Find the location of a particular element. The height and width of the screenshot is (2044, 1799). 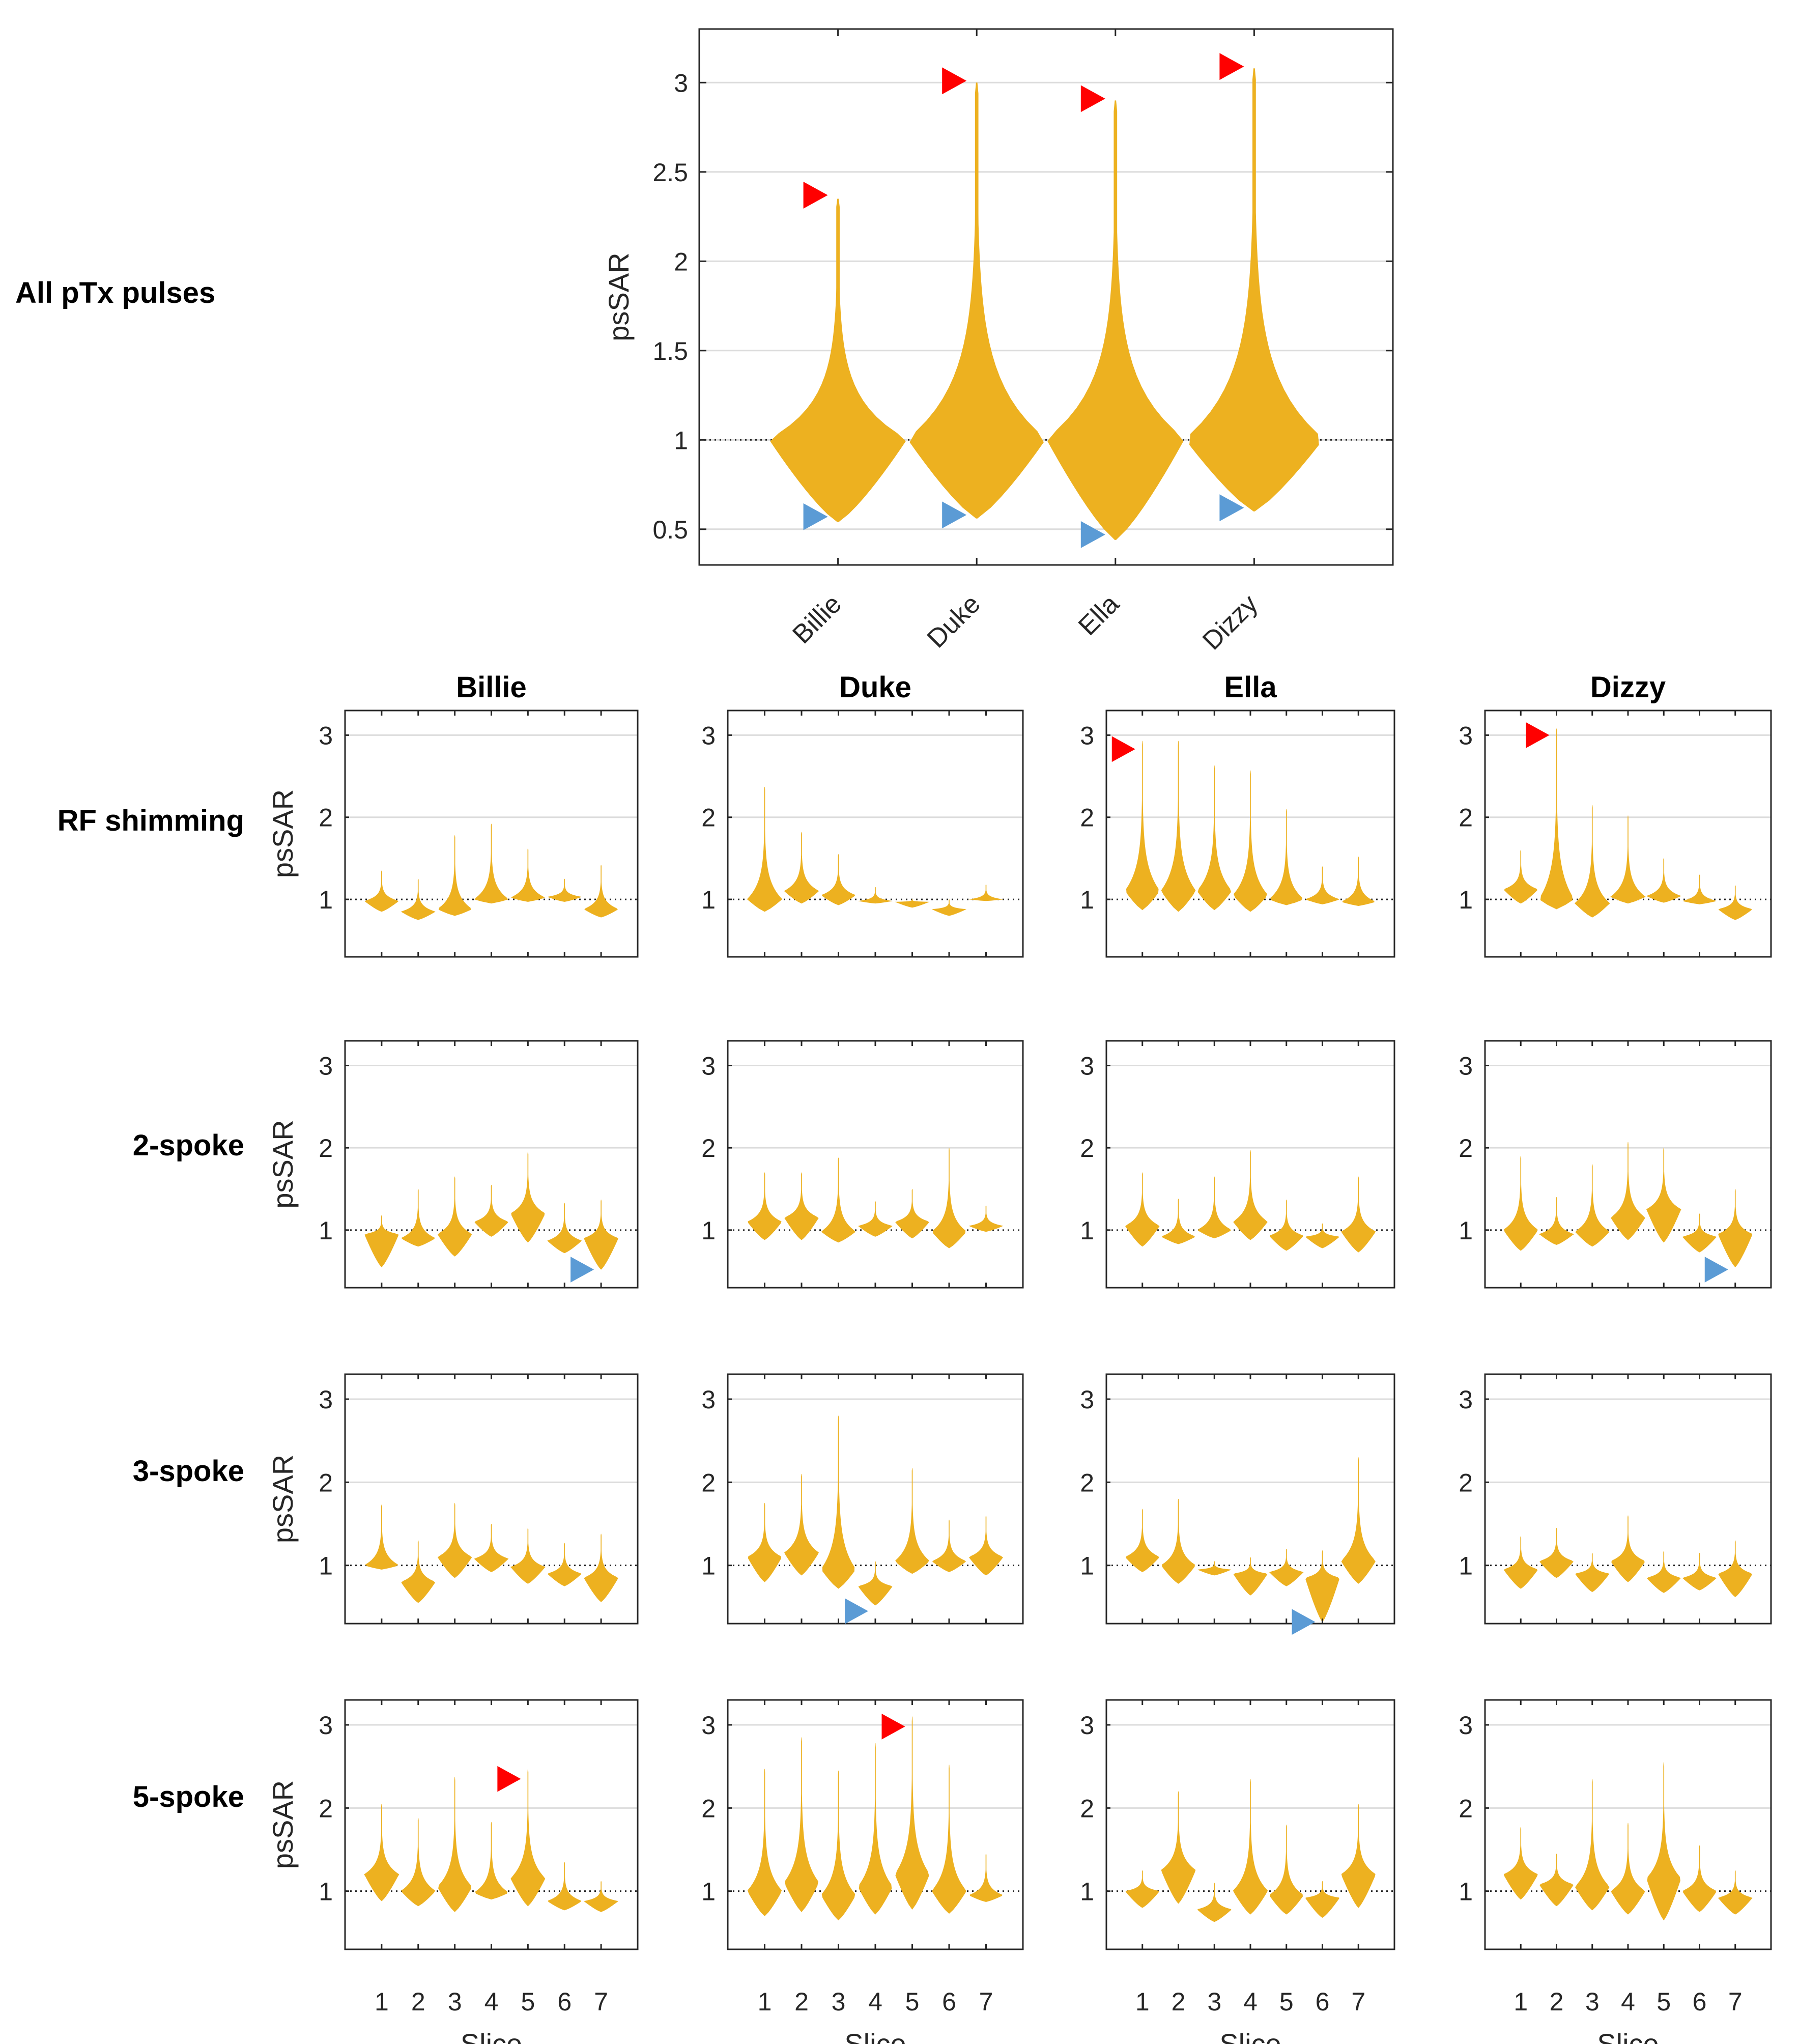

x-tick-label: 7 is located at coordinates (986, 2002).